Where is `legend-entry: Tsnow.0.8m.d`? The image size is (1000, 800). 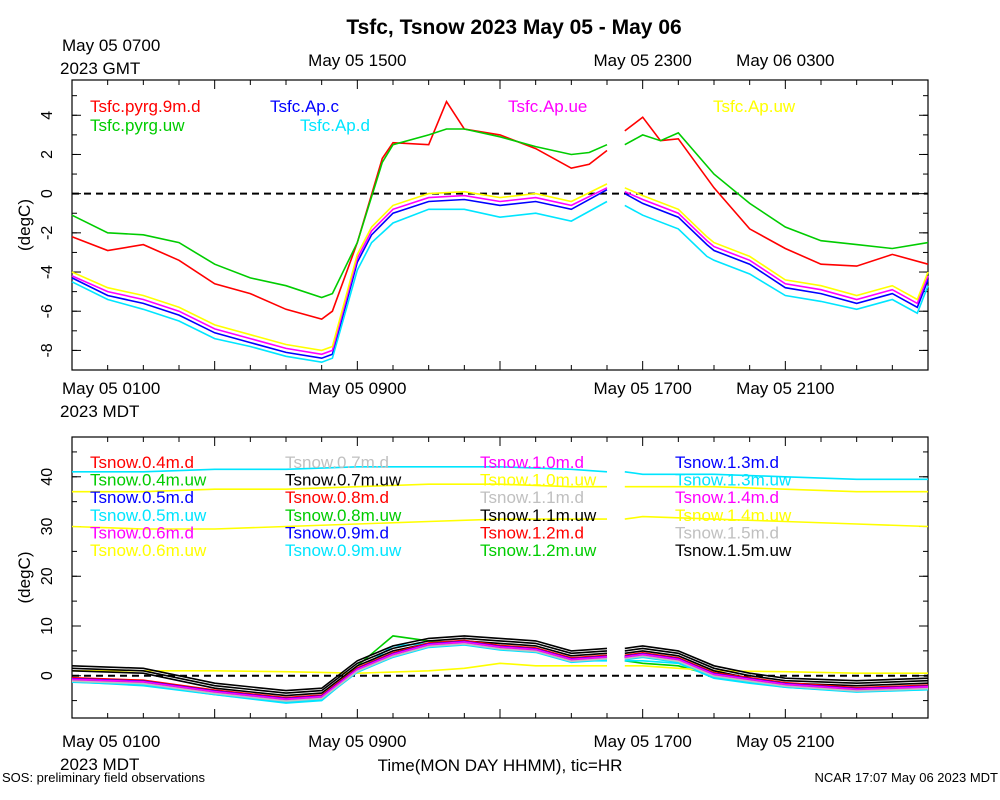
legend-entry: Tsnow.0.8m.d is located at coordinates (337, 497).